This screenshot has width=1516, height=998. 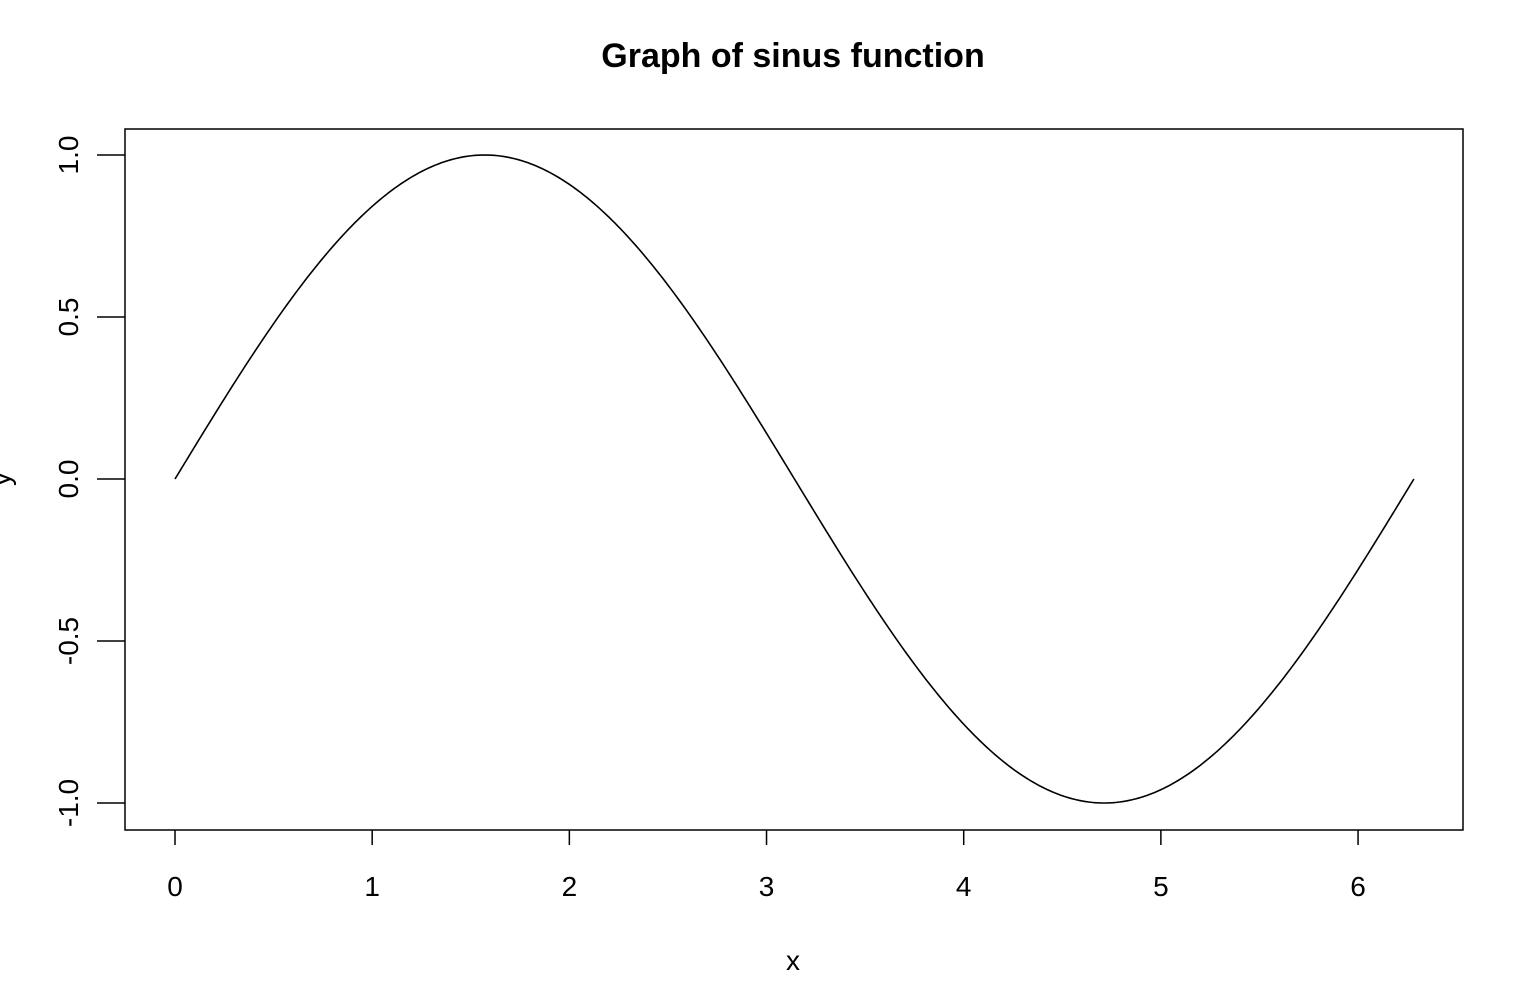 I want to click on x-tick-label: 6, so click(x=1358, y=886).